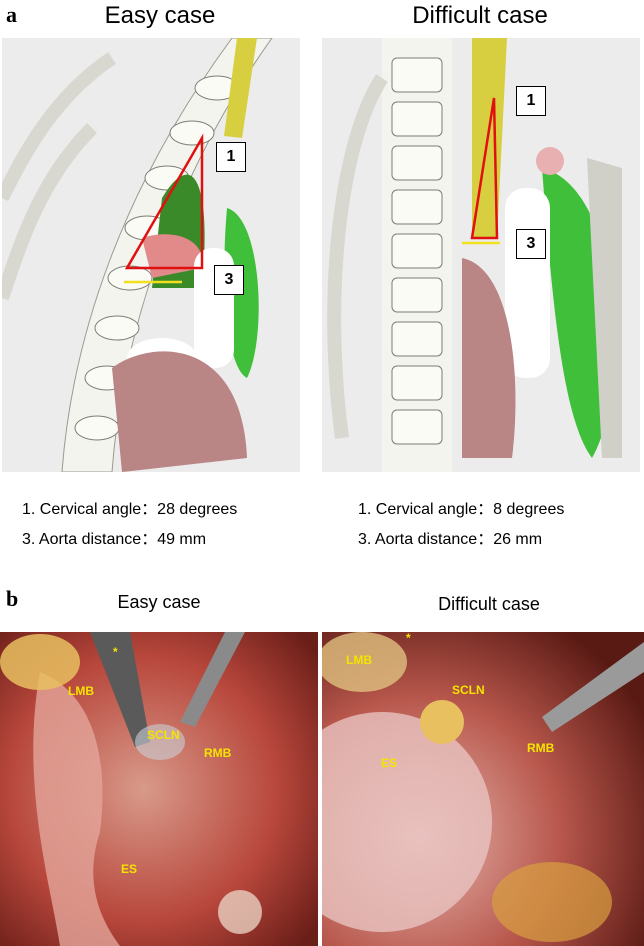 The width and height of the screenshot is (644, 946). Describe the element at coordinates (461, 509) in the screenshot. I see `measurement: 1. Cervical angle：8 degrees` at that location.